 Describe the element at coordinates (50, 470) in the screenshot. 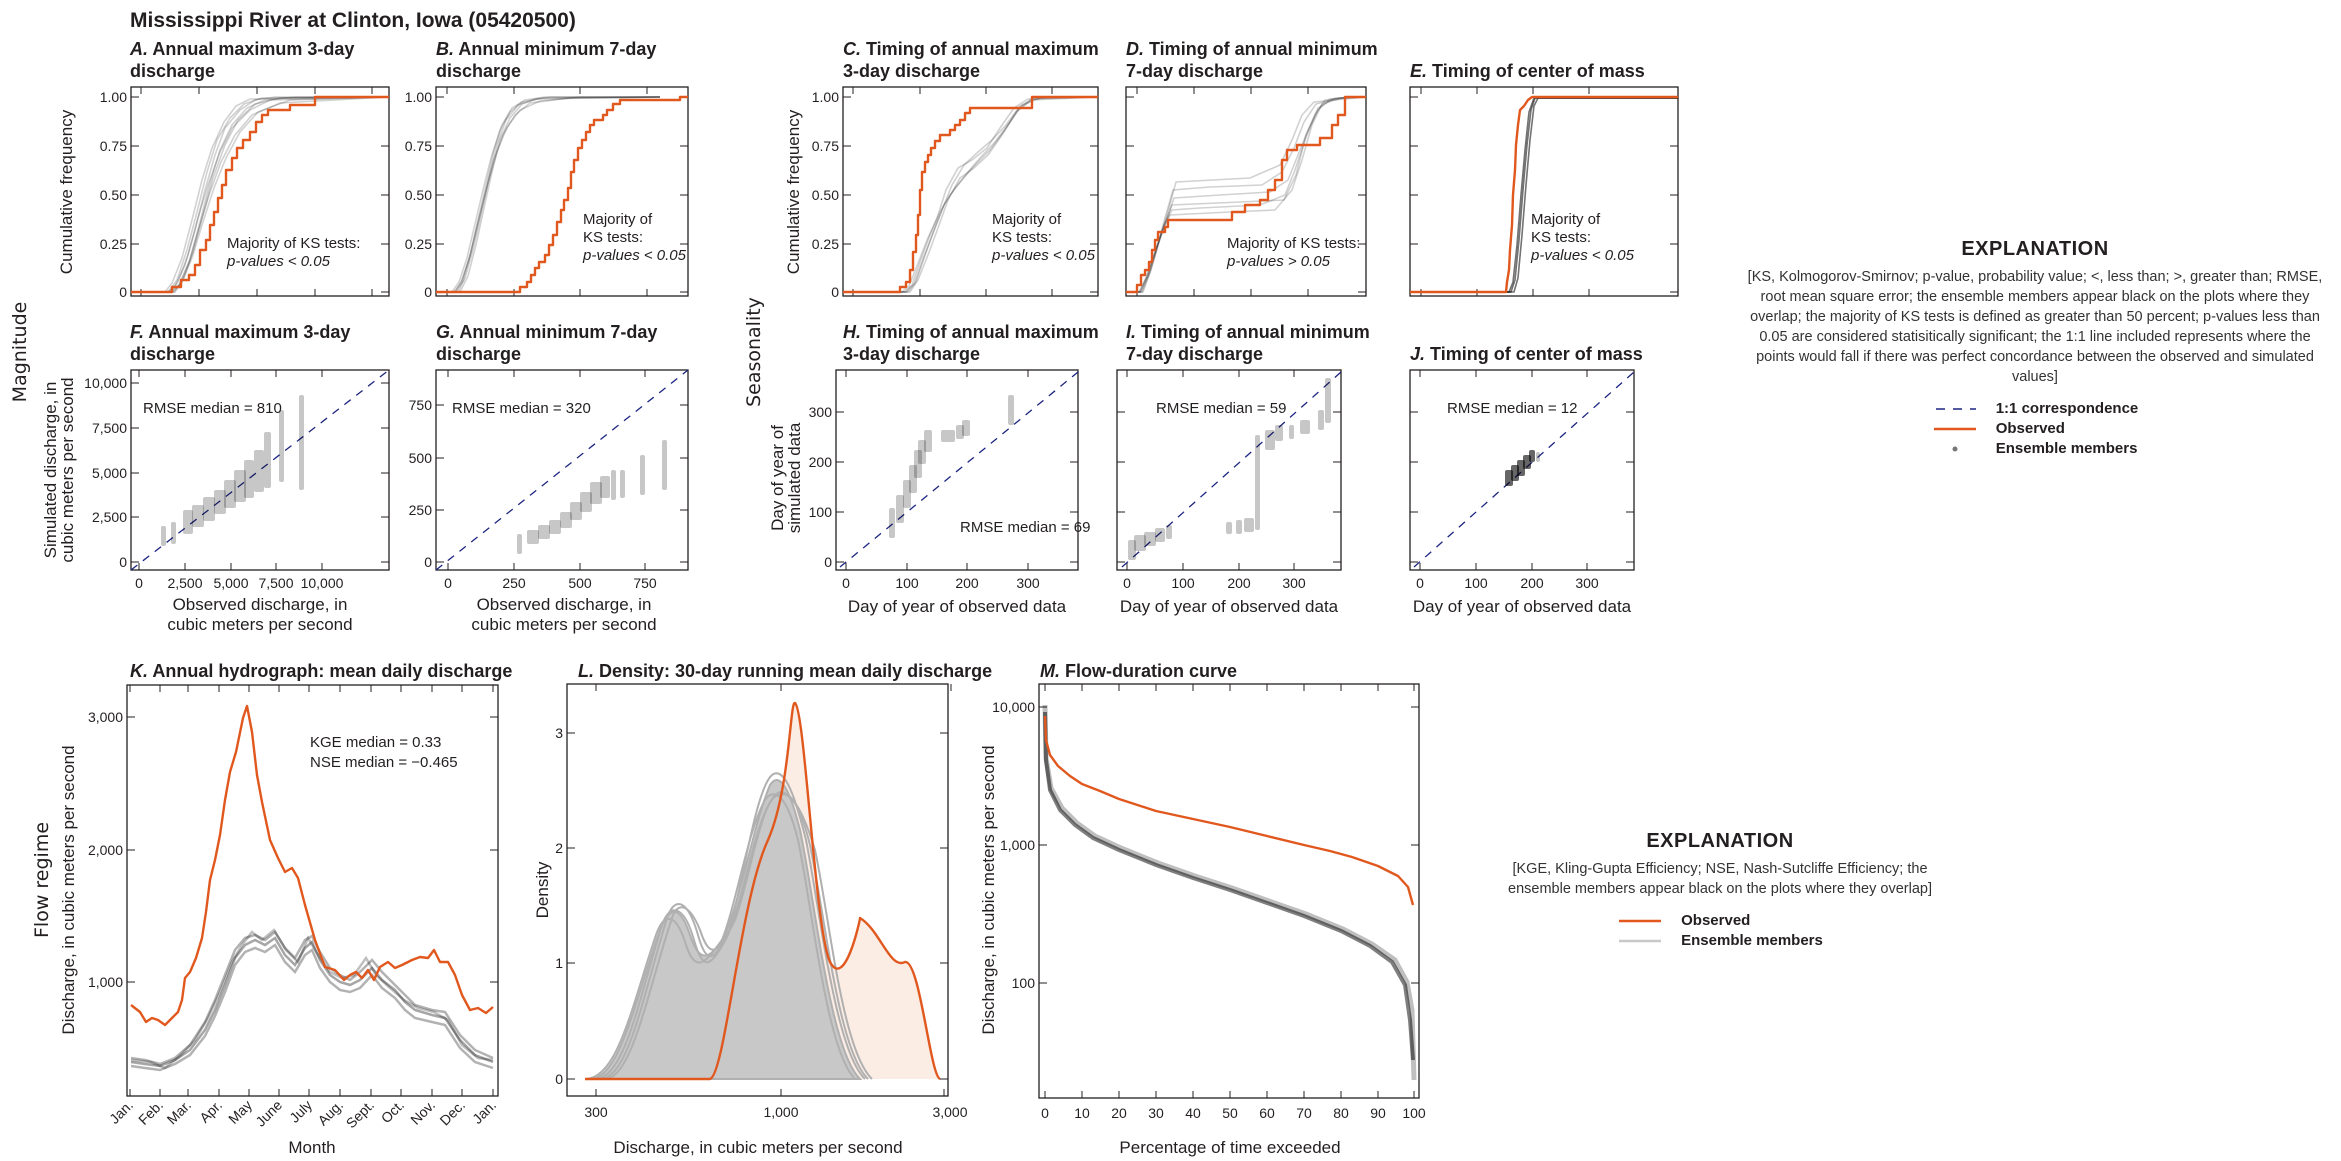

I see `y-axis-label-line1: Simulated discharge, in` at that location.